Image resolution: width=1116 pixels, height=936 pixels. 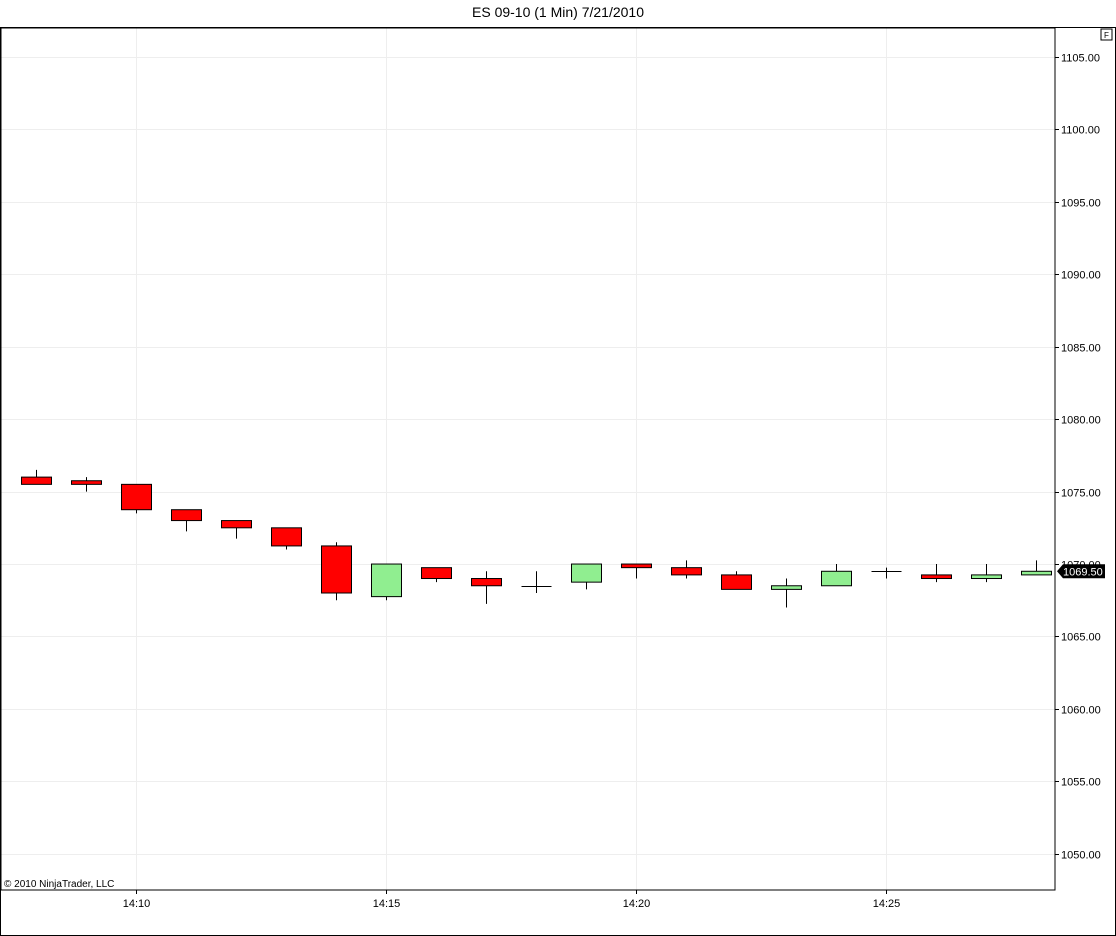 What do you see at coordinates (1080, 131) in the screenshot?
I see `y-tick-label: 1100.00` at bounding box center [1080, 131].